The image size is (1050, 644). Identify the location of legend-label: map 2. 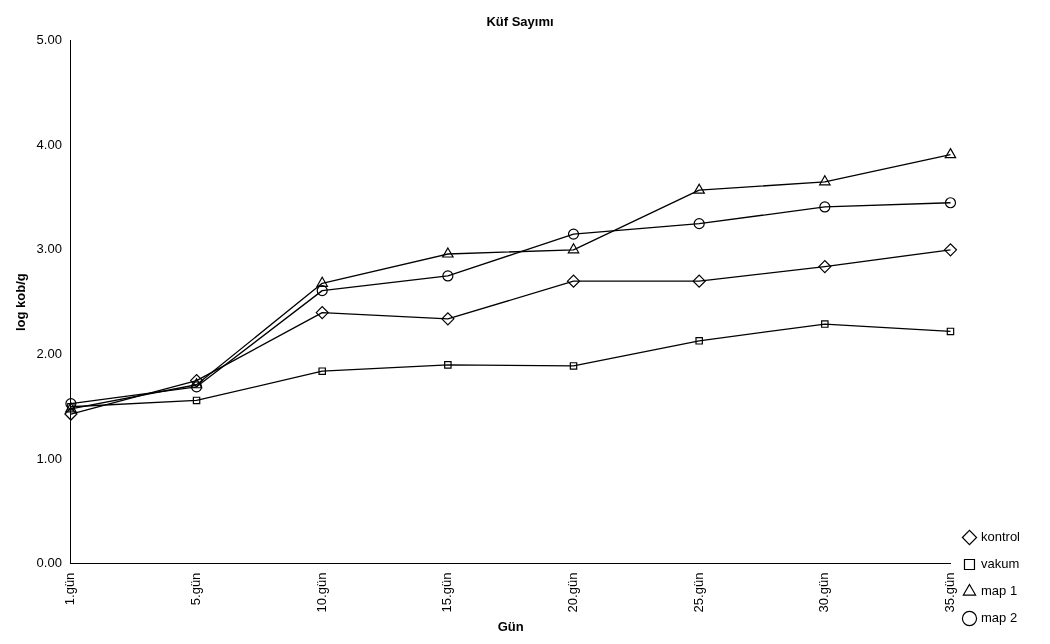
(999, 618).